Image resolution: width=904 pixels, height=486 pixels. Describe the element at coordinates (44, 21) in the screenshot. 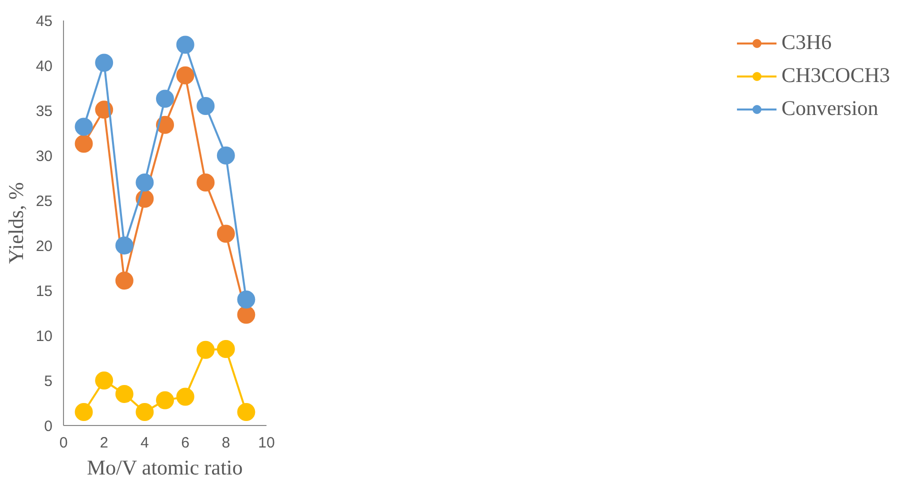

I see `y-tick-label: 45` at that location.